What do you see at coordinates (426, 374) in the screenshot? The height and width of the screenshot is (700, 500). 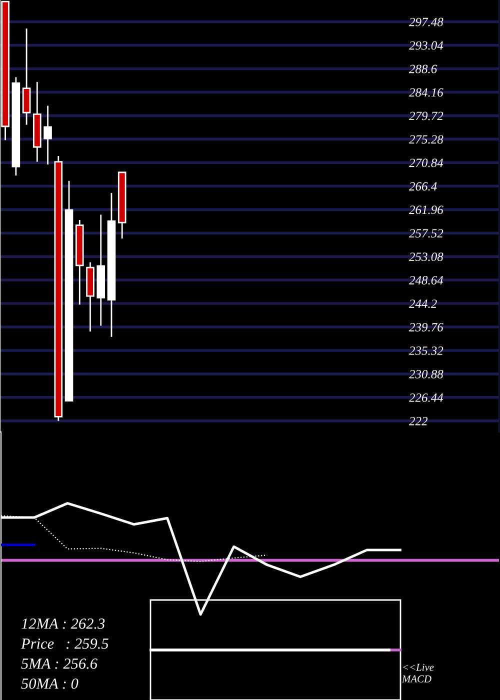 I see `y-tick-label: 230.88` at bounding box center [426, 374].